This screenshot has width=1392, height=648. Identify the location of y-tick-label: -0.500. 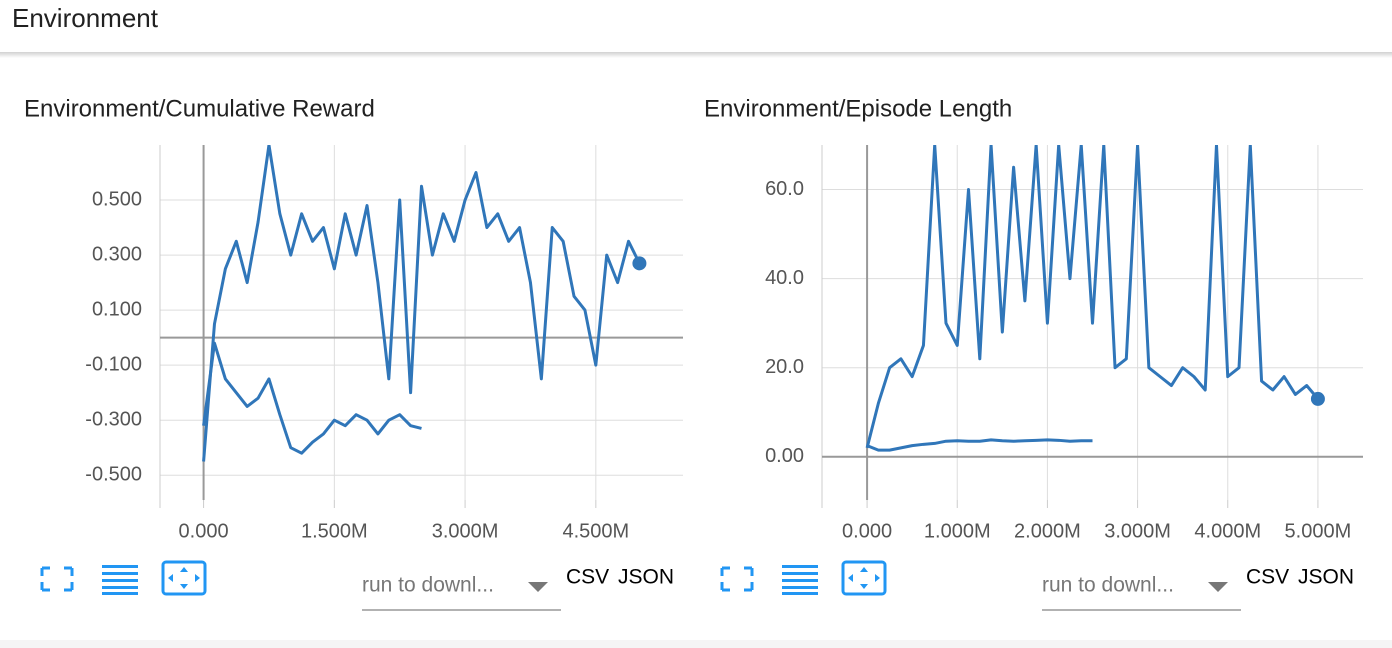
(113, 475).